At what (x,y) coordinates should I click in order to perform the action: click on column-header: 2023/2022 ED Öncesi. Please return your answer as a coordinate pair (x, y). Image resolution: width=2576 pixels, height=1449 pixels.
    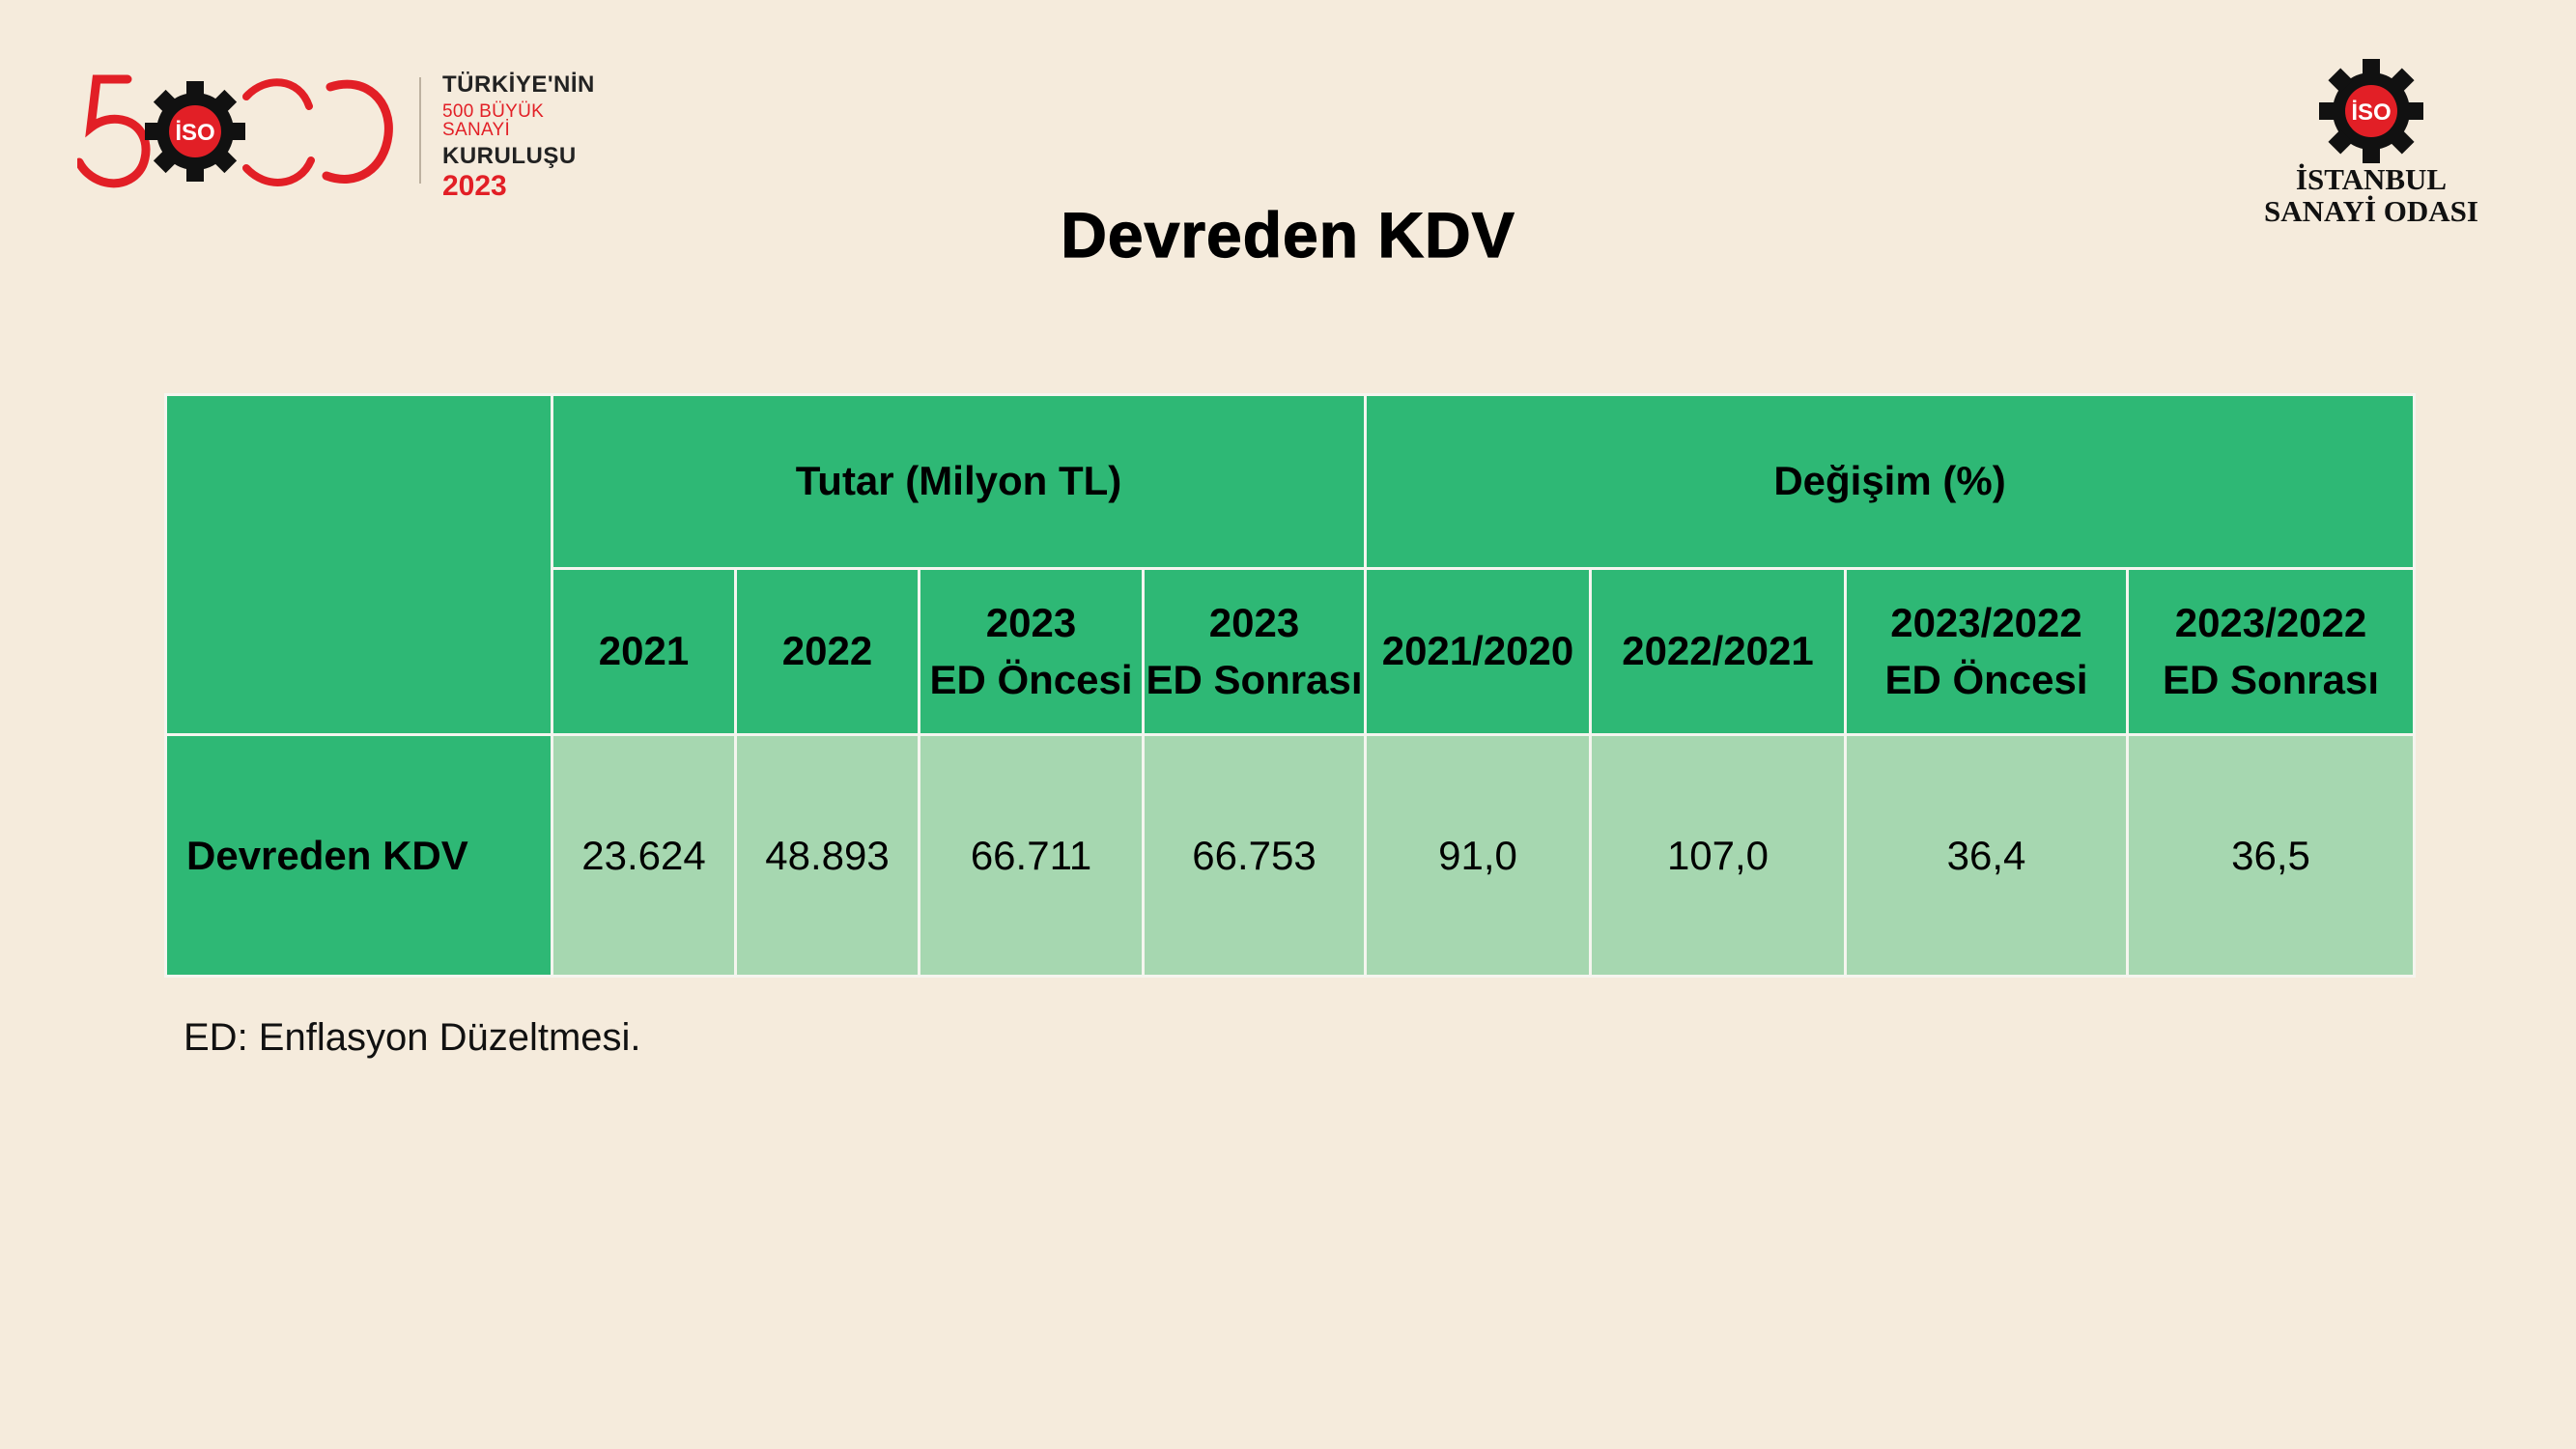
    Looking at the image, I should click on (1986, 651).